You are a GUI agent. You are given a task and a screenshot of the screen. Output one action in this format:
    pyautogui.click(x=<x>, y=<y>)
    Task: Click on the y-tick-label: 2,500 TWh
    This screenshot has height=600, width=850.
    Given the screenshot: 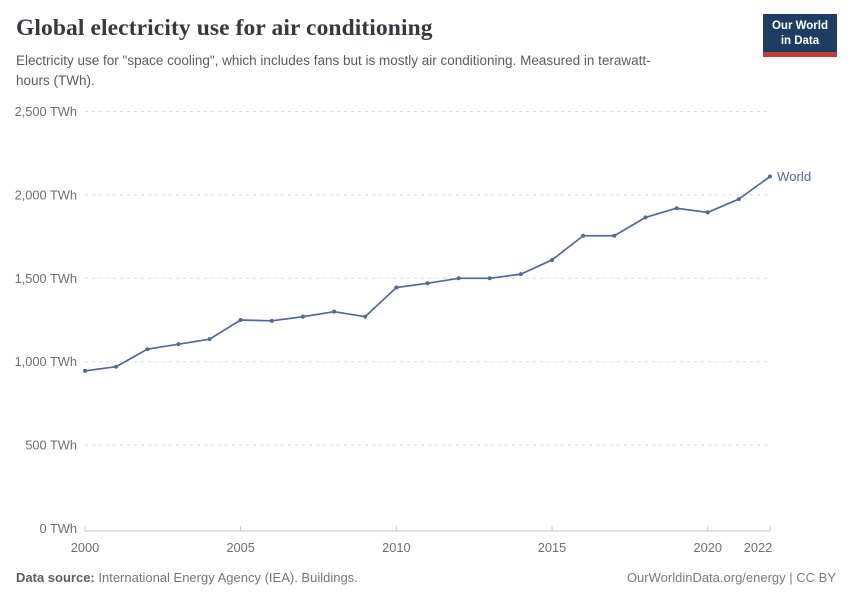 What is the action you would take?
    pyautogui.click(x=46, y=111)
    